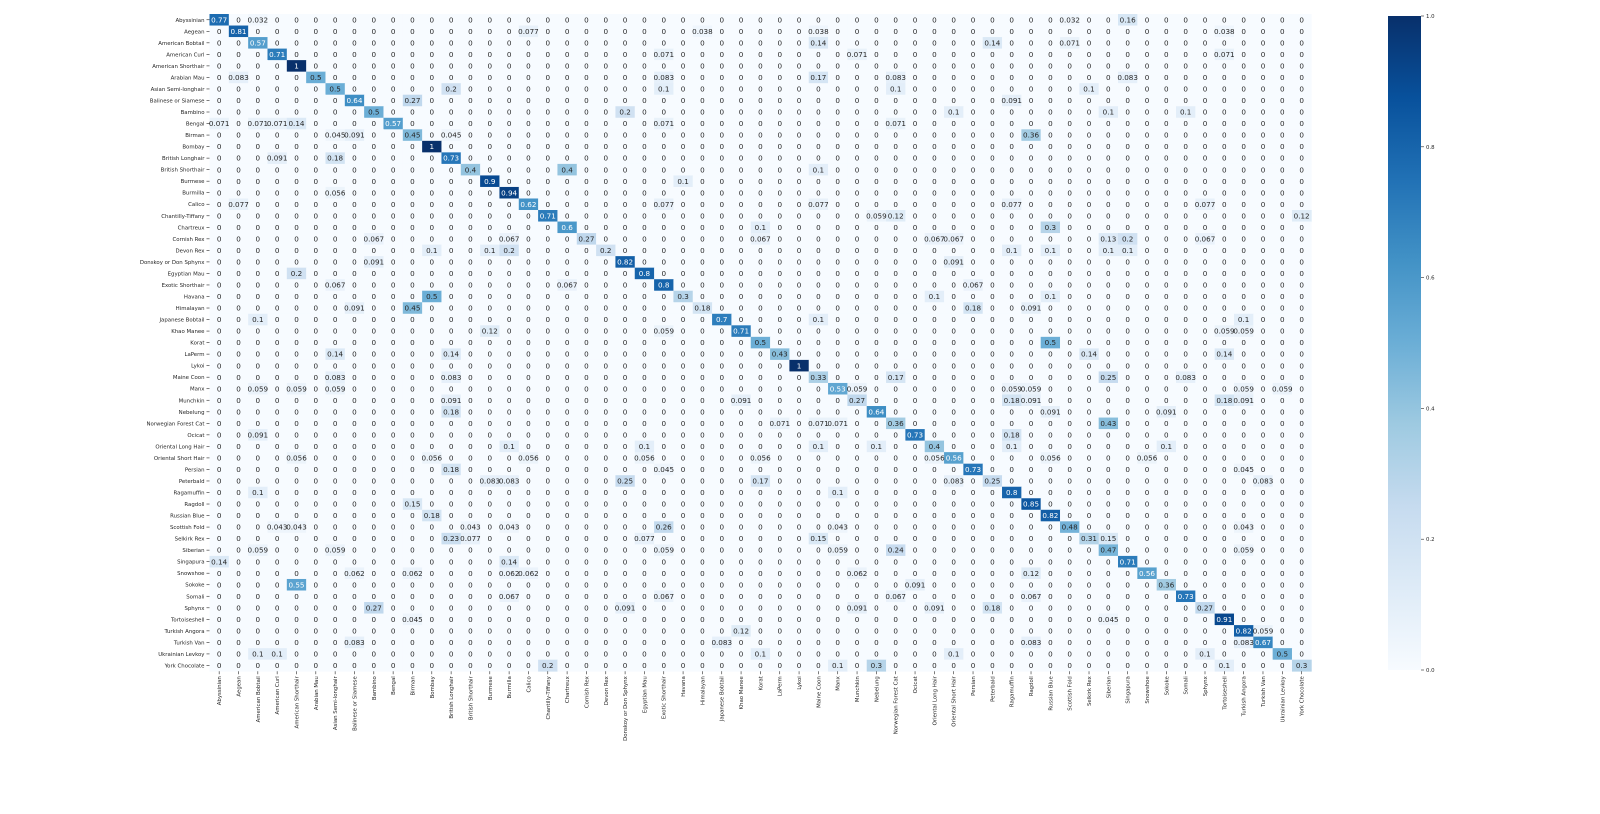 This screenshot has height=814, width=1600. Describe the element at coordinates (219, 19) in the screenshot. I see `cell-value-label: 0.77` at that location.